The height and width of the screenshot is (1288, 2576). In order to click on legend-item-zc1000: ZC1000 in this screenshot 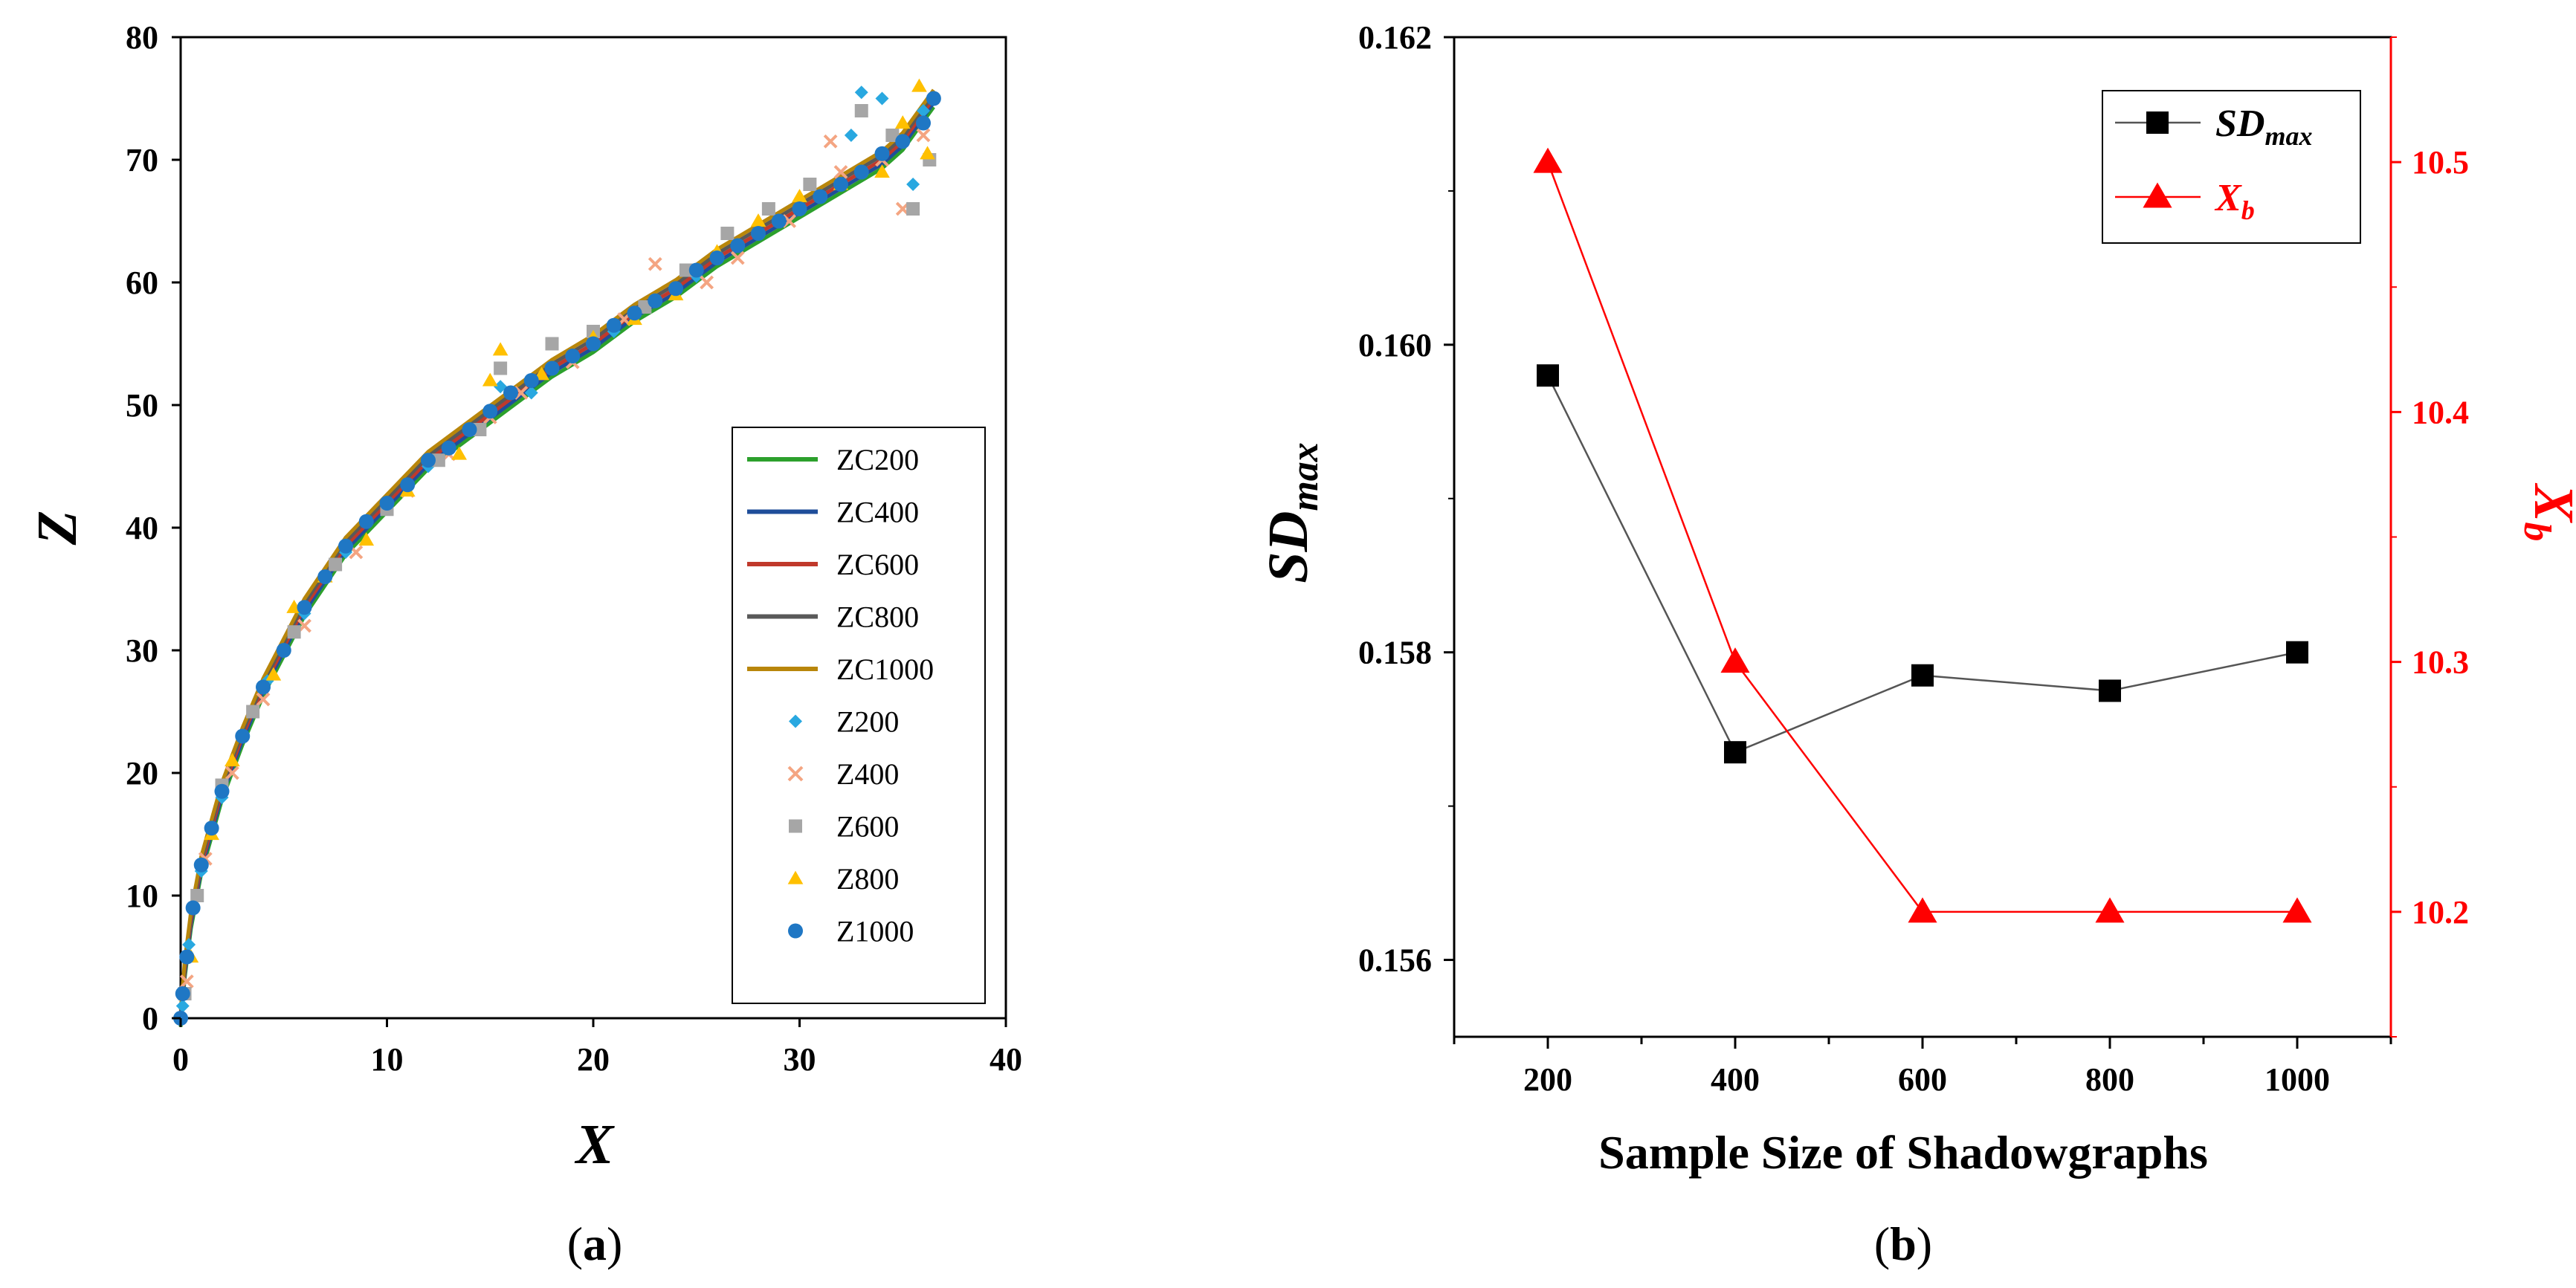, I will do `click(840, 669)`.